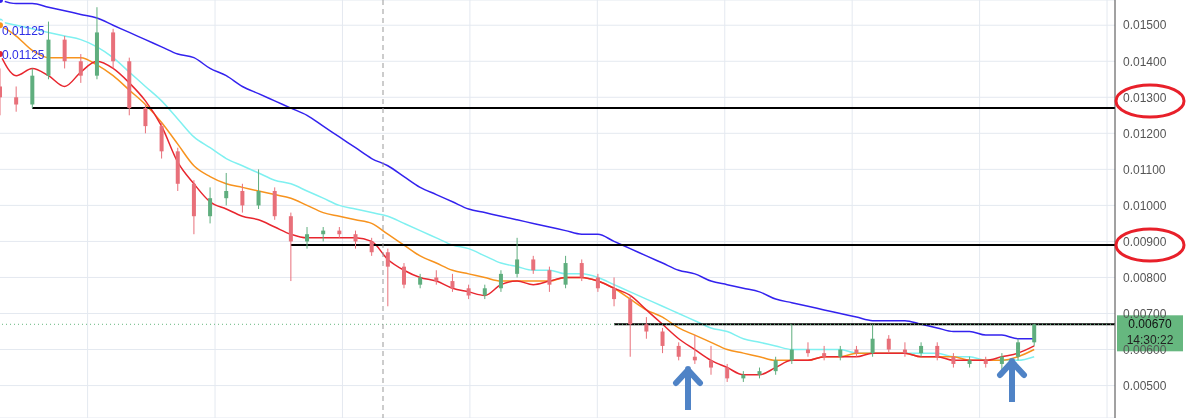 Image resolution: width=1186 pixels, height=418 pixels. What do you see at coordinates (1145, 277) in the screenshot?
I see `y-tick-label: 0.00800` at bounding box center [1145, 277].